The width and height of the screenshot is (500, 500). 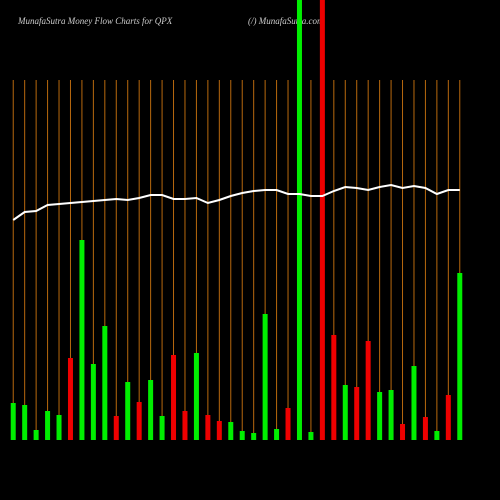 I want to click on chart-subtitle: (/) MunafaSutra.com, so click(x=286, y=21).